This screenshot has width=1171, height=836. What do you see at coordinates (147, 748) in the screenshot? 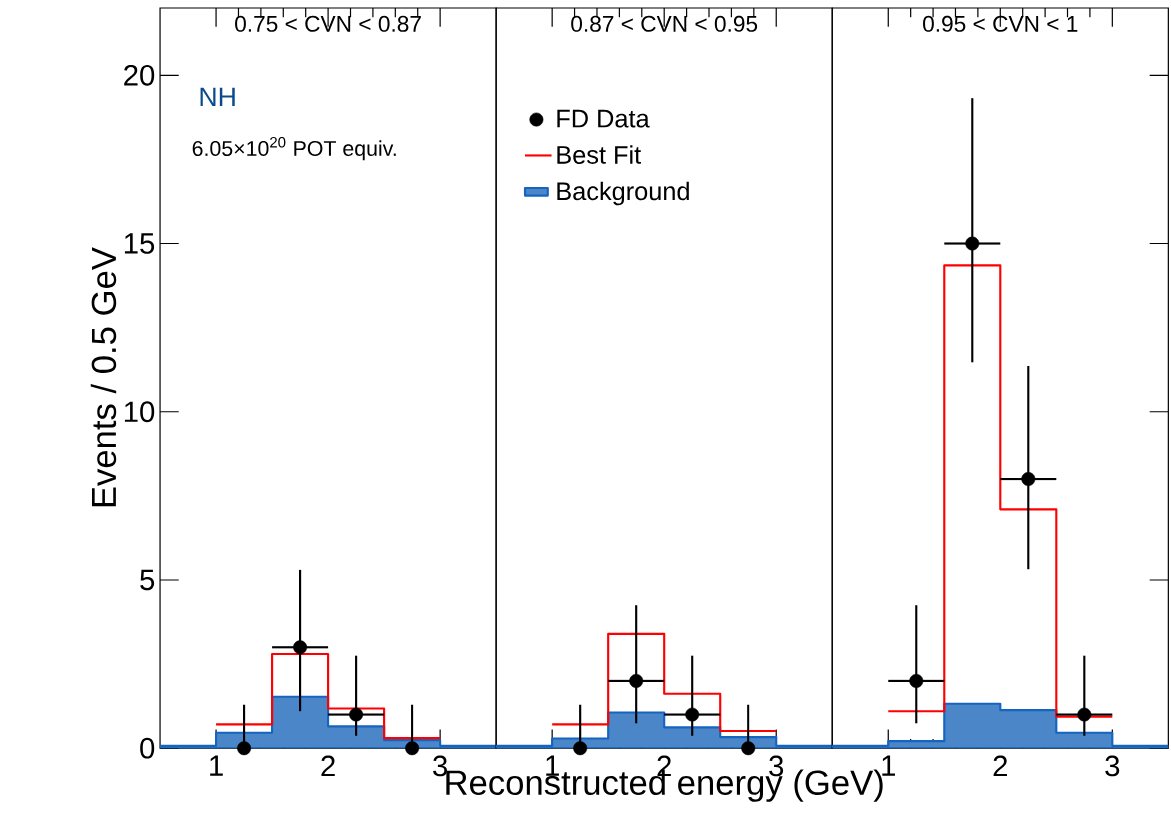
I see `y-tick-label: 0` at bounding box center [147, 748].